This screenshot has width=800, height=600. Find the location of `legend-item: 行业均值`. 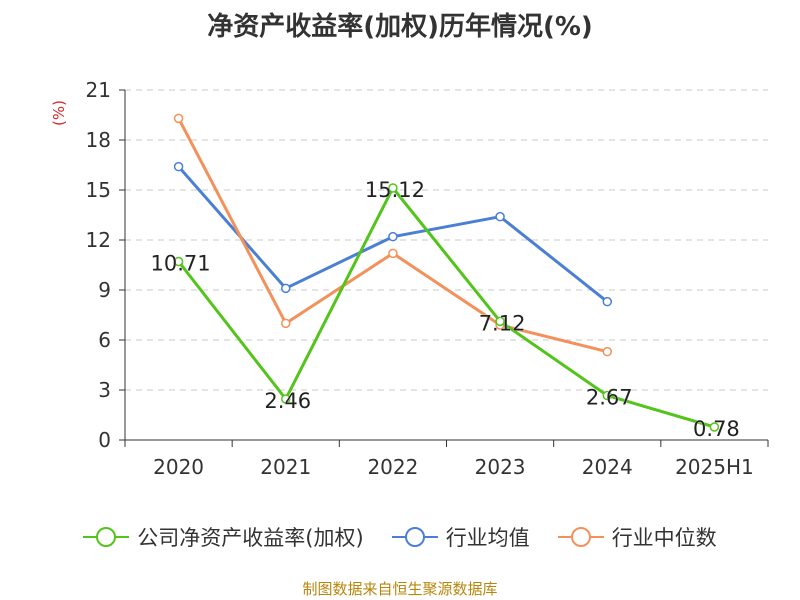

legend-item: 行业均值 is located at coordinates (460, 537).